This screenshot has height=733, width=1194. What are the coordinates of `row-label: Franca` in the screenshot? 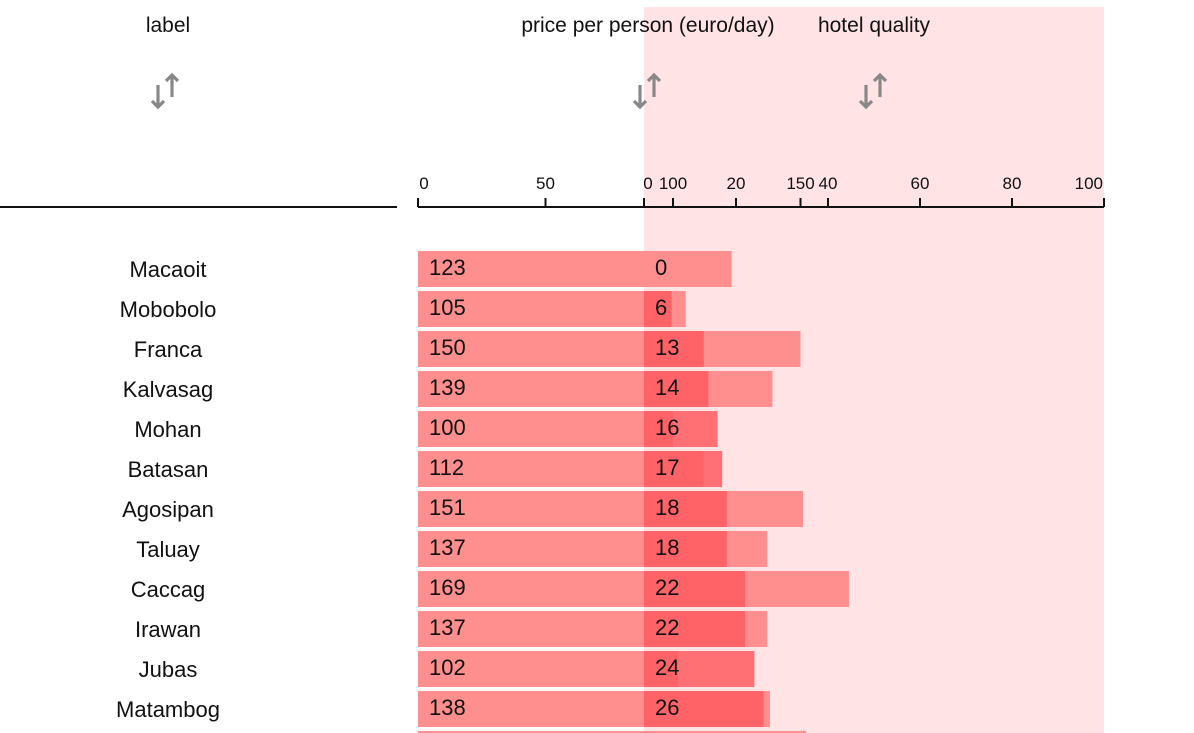 It's located at (168, 349).